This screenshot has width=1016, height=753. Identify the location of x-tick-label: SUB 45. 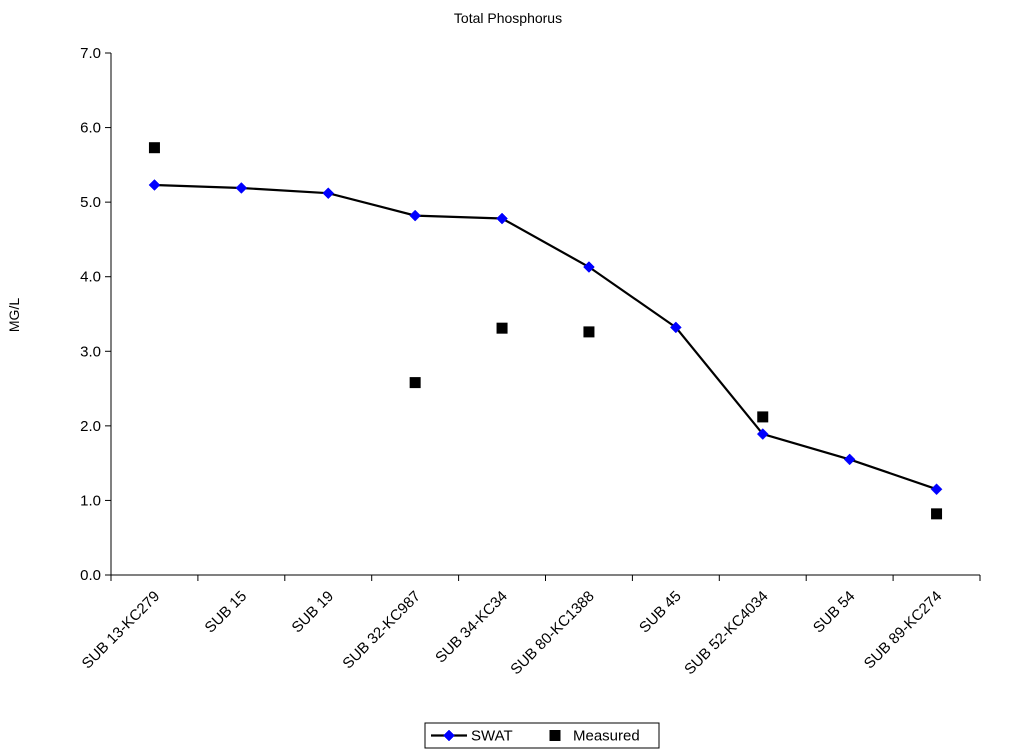
(660, 612).